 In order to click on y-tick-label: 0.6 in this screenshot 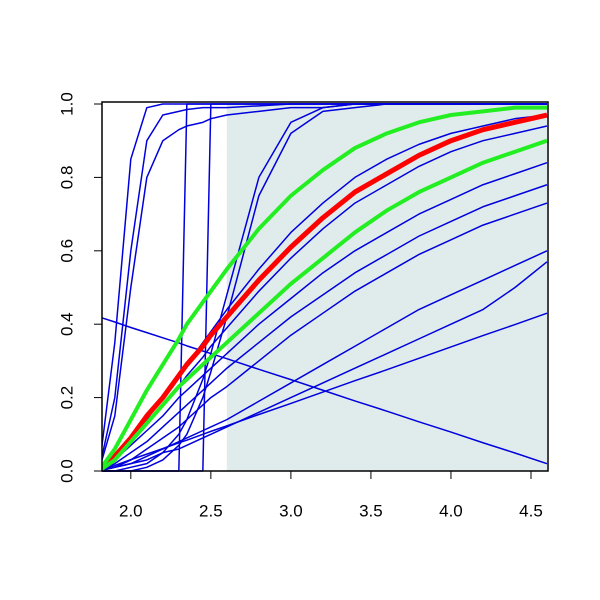, I will do `click(66, 251)`.